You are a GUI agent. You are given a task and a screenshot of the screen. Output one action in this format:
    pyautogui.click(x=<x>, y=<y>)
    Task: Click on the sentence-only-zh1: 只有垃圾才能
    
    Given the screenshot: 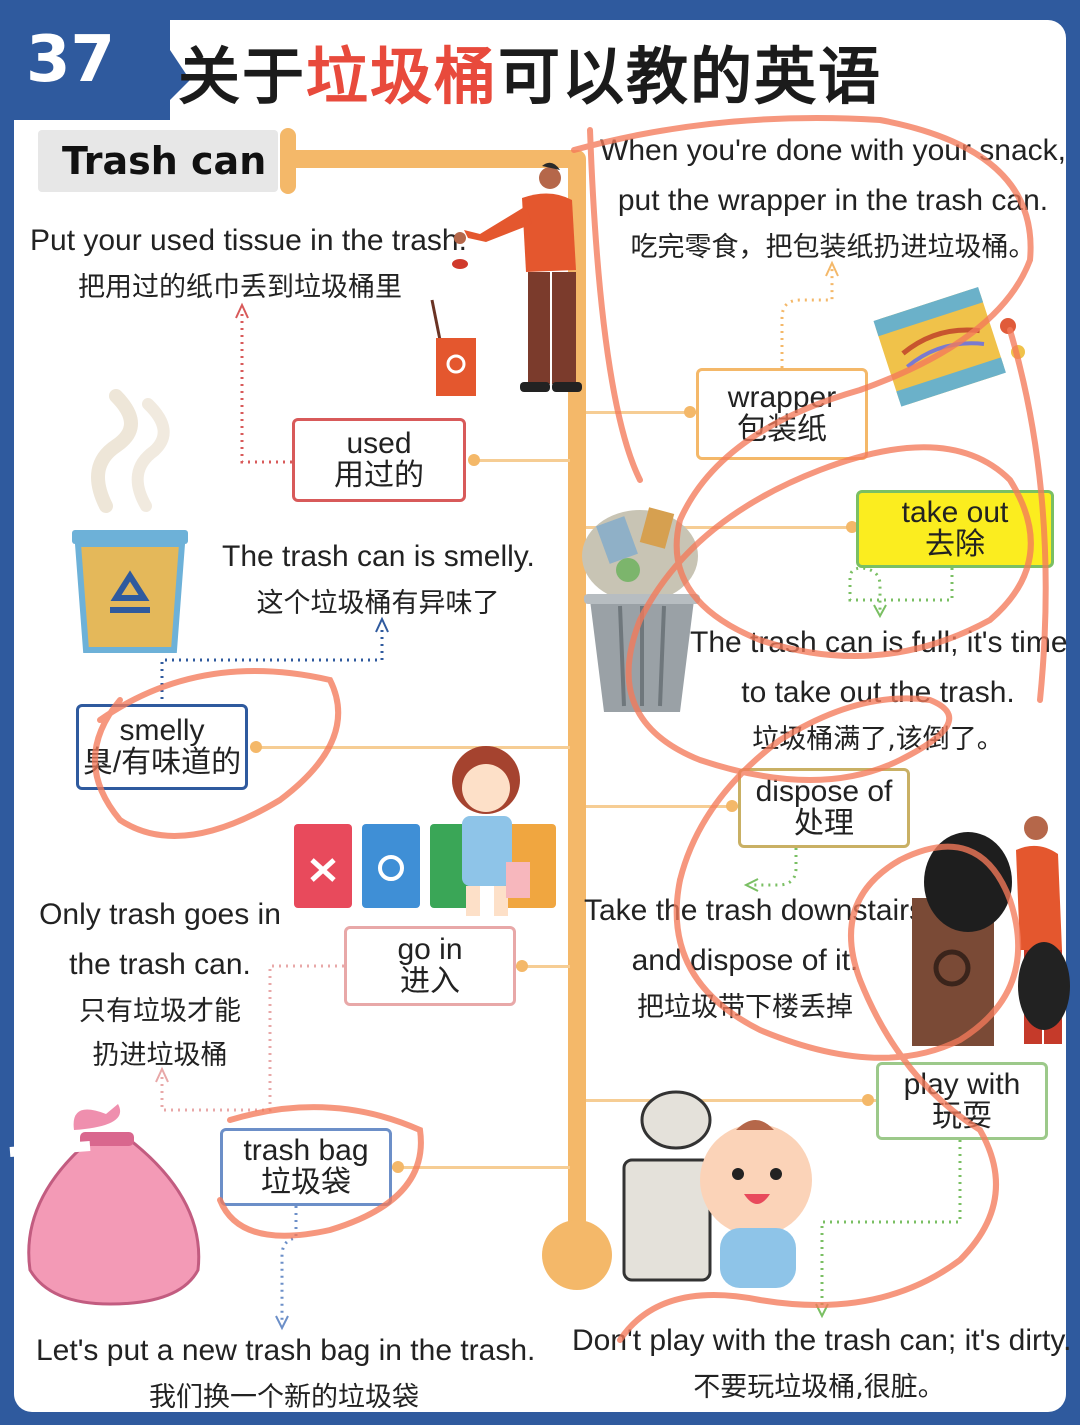 What is the action you would take?
    pyautogui.click(x=160, y=1011)
    